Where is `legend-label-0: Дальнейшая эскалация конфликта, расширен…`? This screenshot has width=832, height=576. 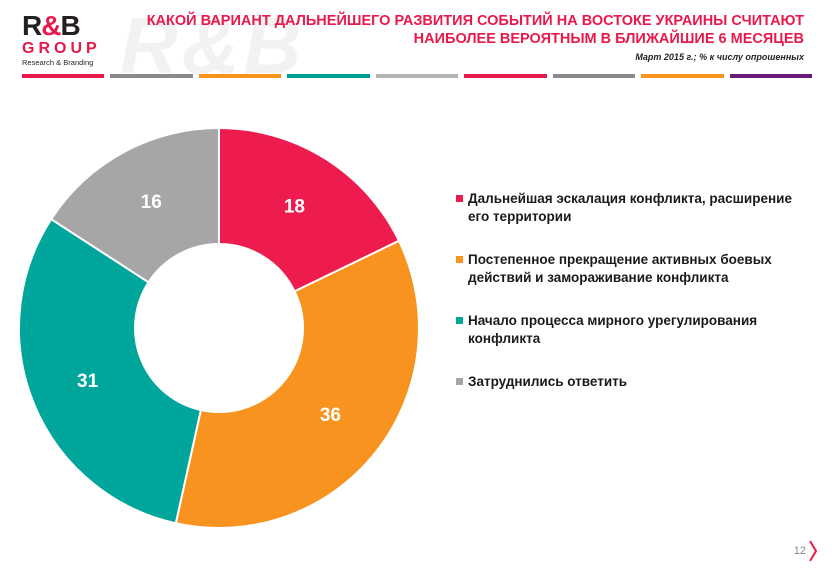
legend-label-0: Дальнейшая эскалация конфликта, расширен… is located at coordinates (630, 207).